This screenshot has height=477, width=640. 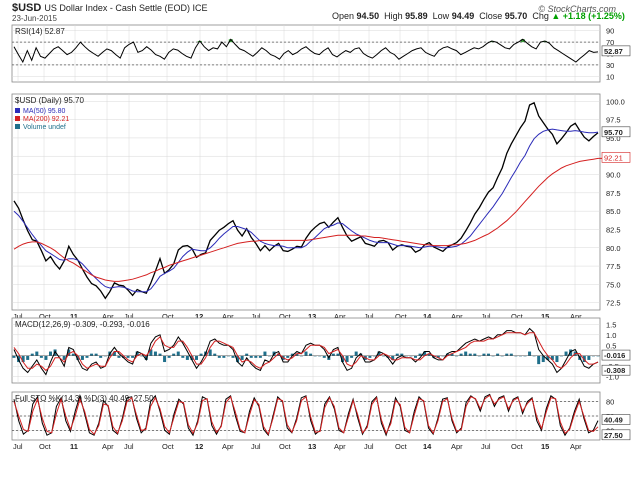 What do you see at coordinates (34, 18) in the screenshot?
I see `chart-date: 23-Jun-2015` at bounding box center [34, 18].